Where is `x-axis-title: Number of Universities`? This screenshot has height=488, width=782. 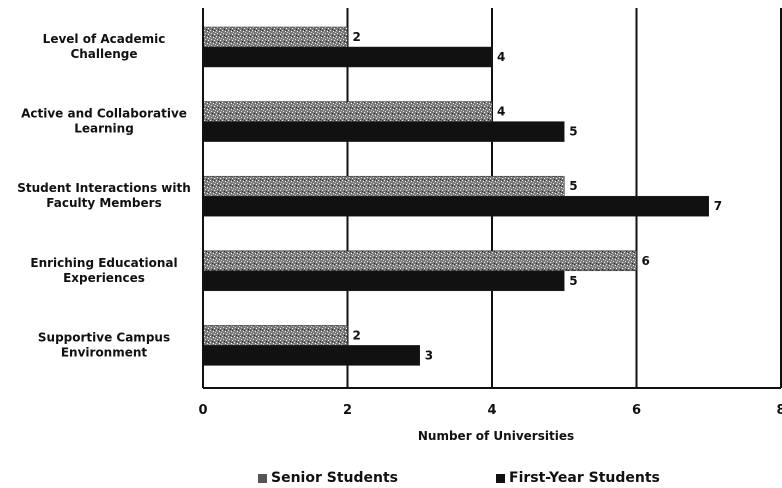 x-axis-title: Number of Universities is located at coordinates (496, 436).